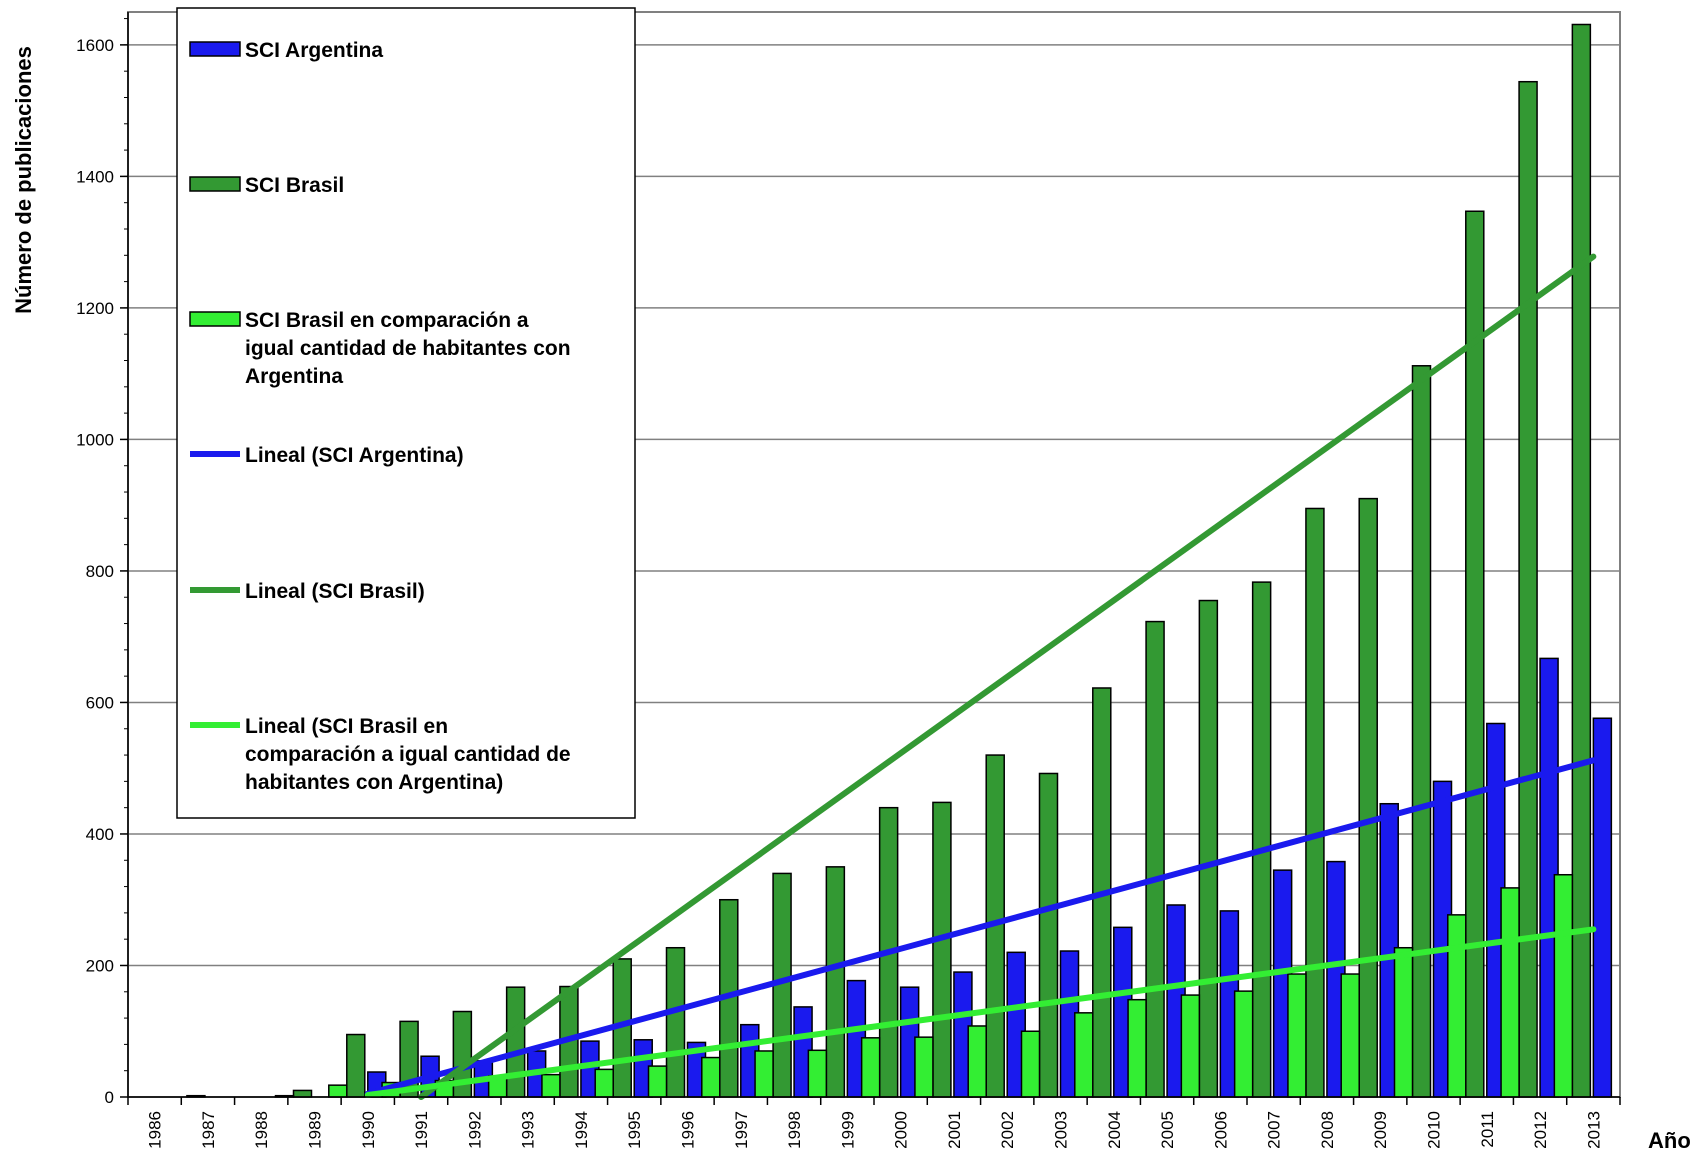  What do you see at coordinates (1061, 1130) in the screenshot?
I see `x-tick-label: 2003` at bounding box center [1061, 1130].